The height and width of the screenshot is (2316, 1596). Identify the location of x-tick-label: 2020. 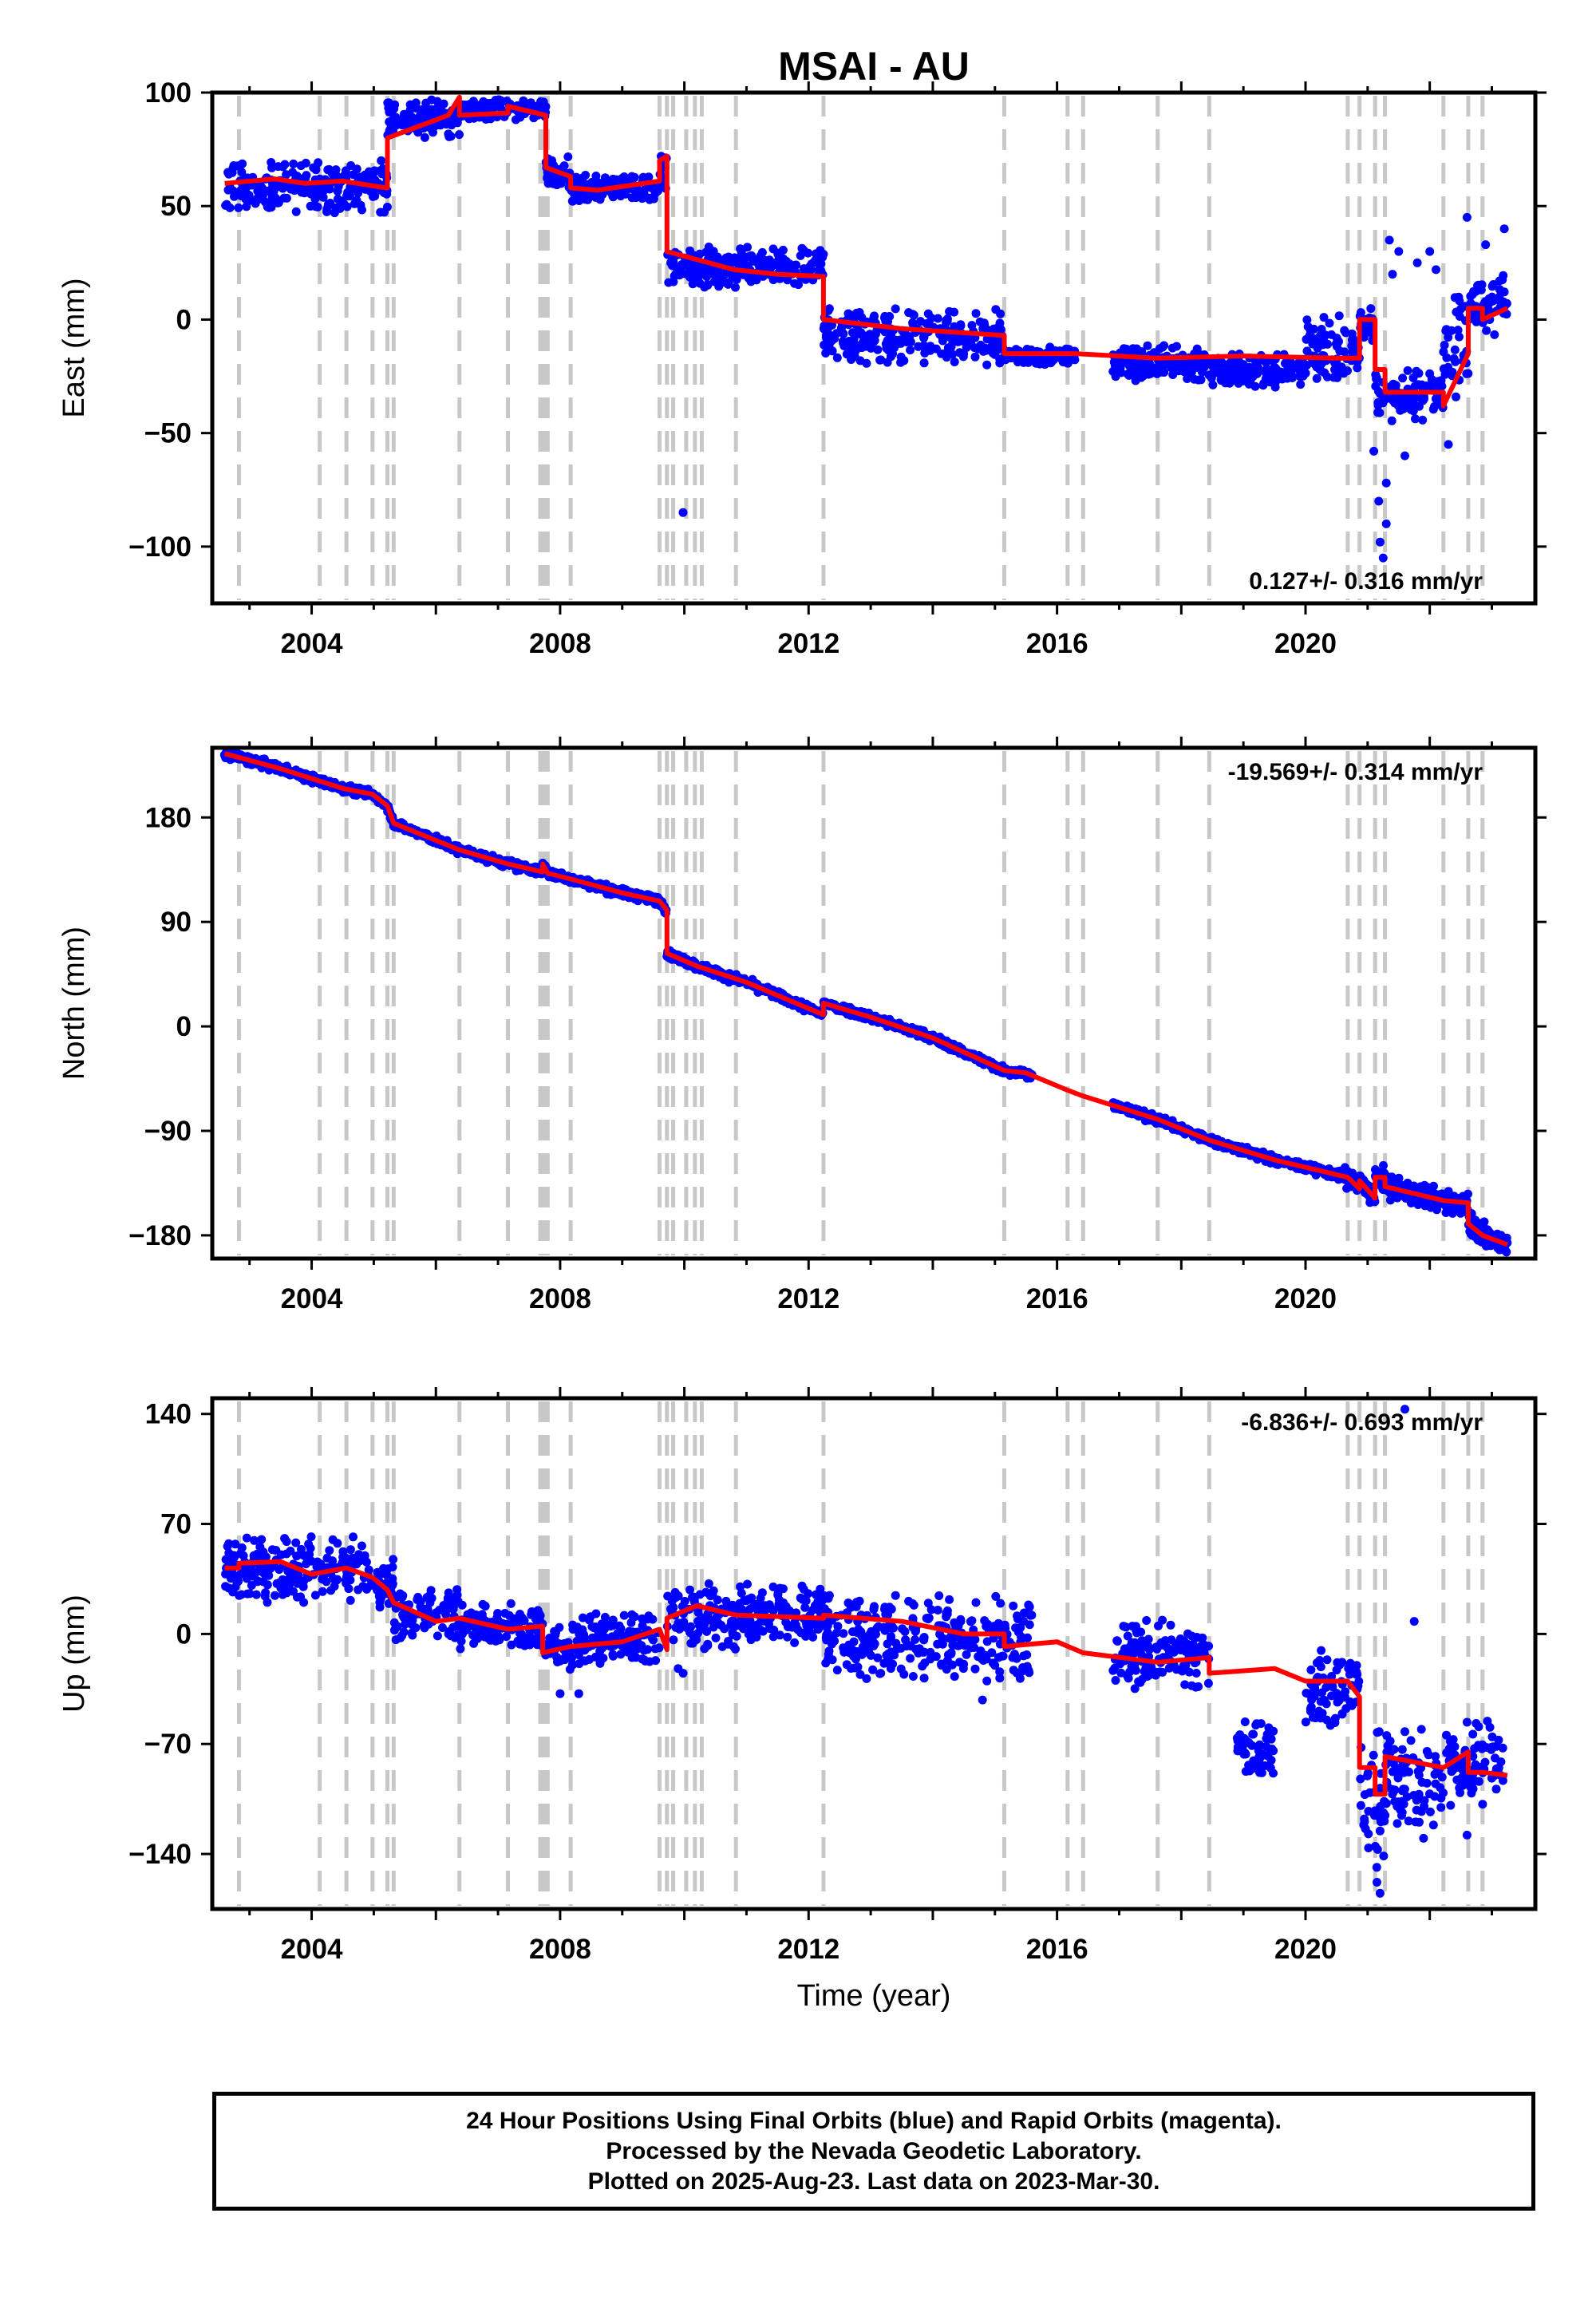
(1305, 1298).